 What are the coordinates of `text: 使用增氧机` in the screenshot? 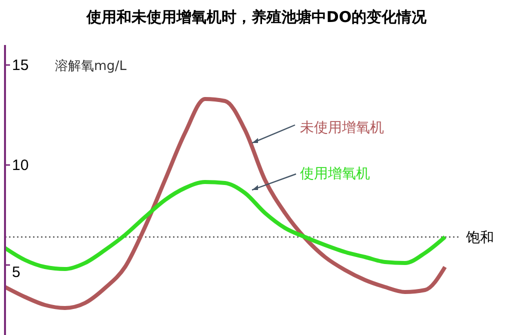 It's located at (335, 174).